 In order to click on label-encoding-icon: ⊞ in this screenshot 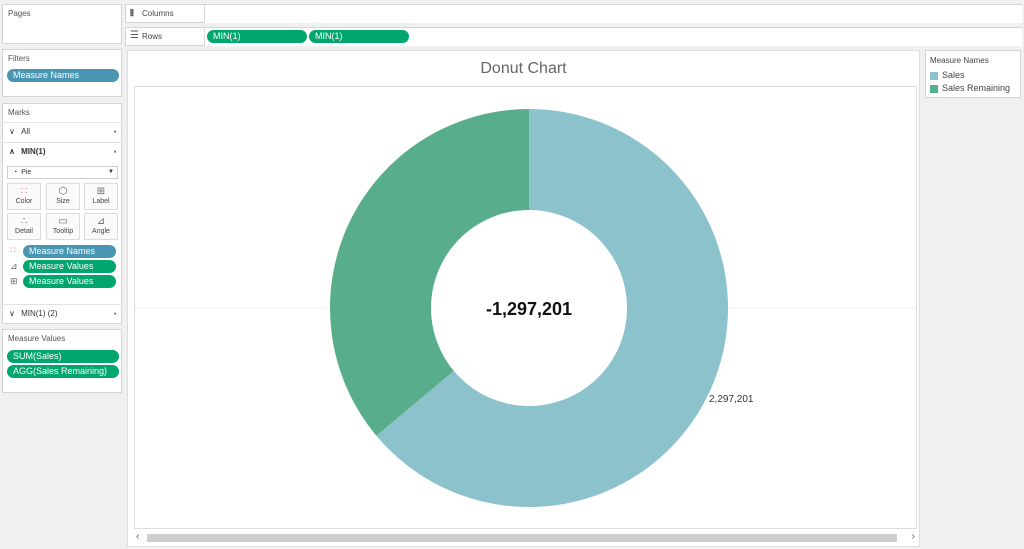, I will do `click(14, 281)`.